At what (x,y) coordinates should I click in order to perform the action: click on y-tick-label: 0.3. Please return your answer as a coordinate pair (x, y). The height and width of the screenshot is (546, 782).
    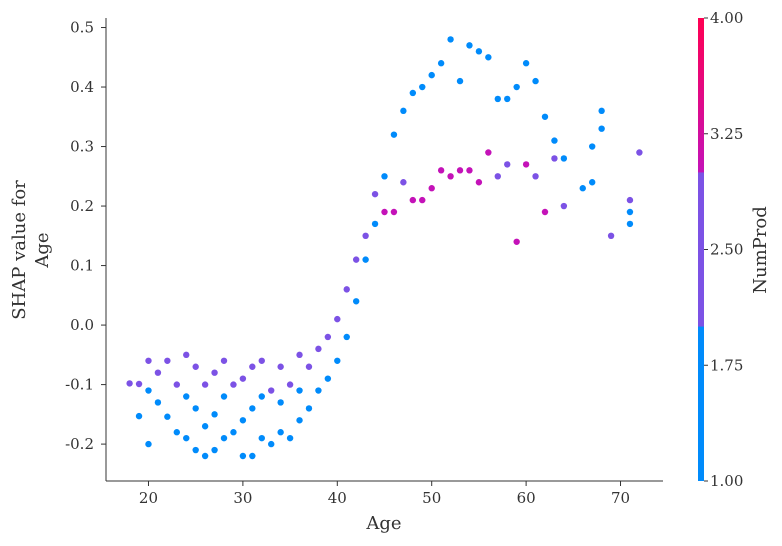
    Looking at the image, I should click on (82, 147).